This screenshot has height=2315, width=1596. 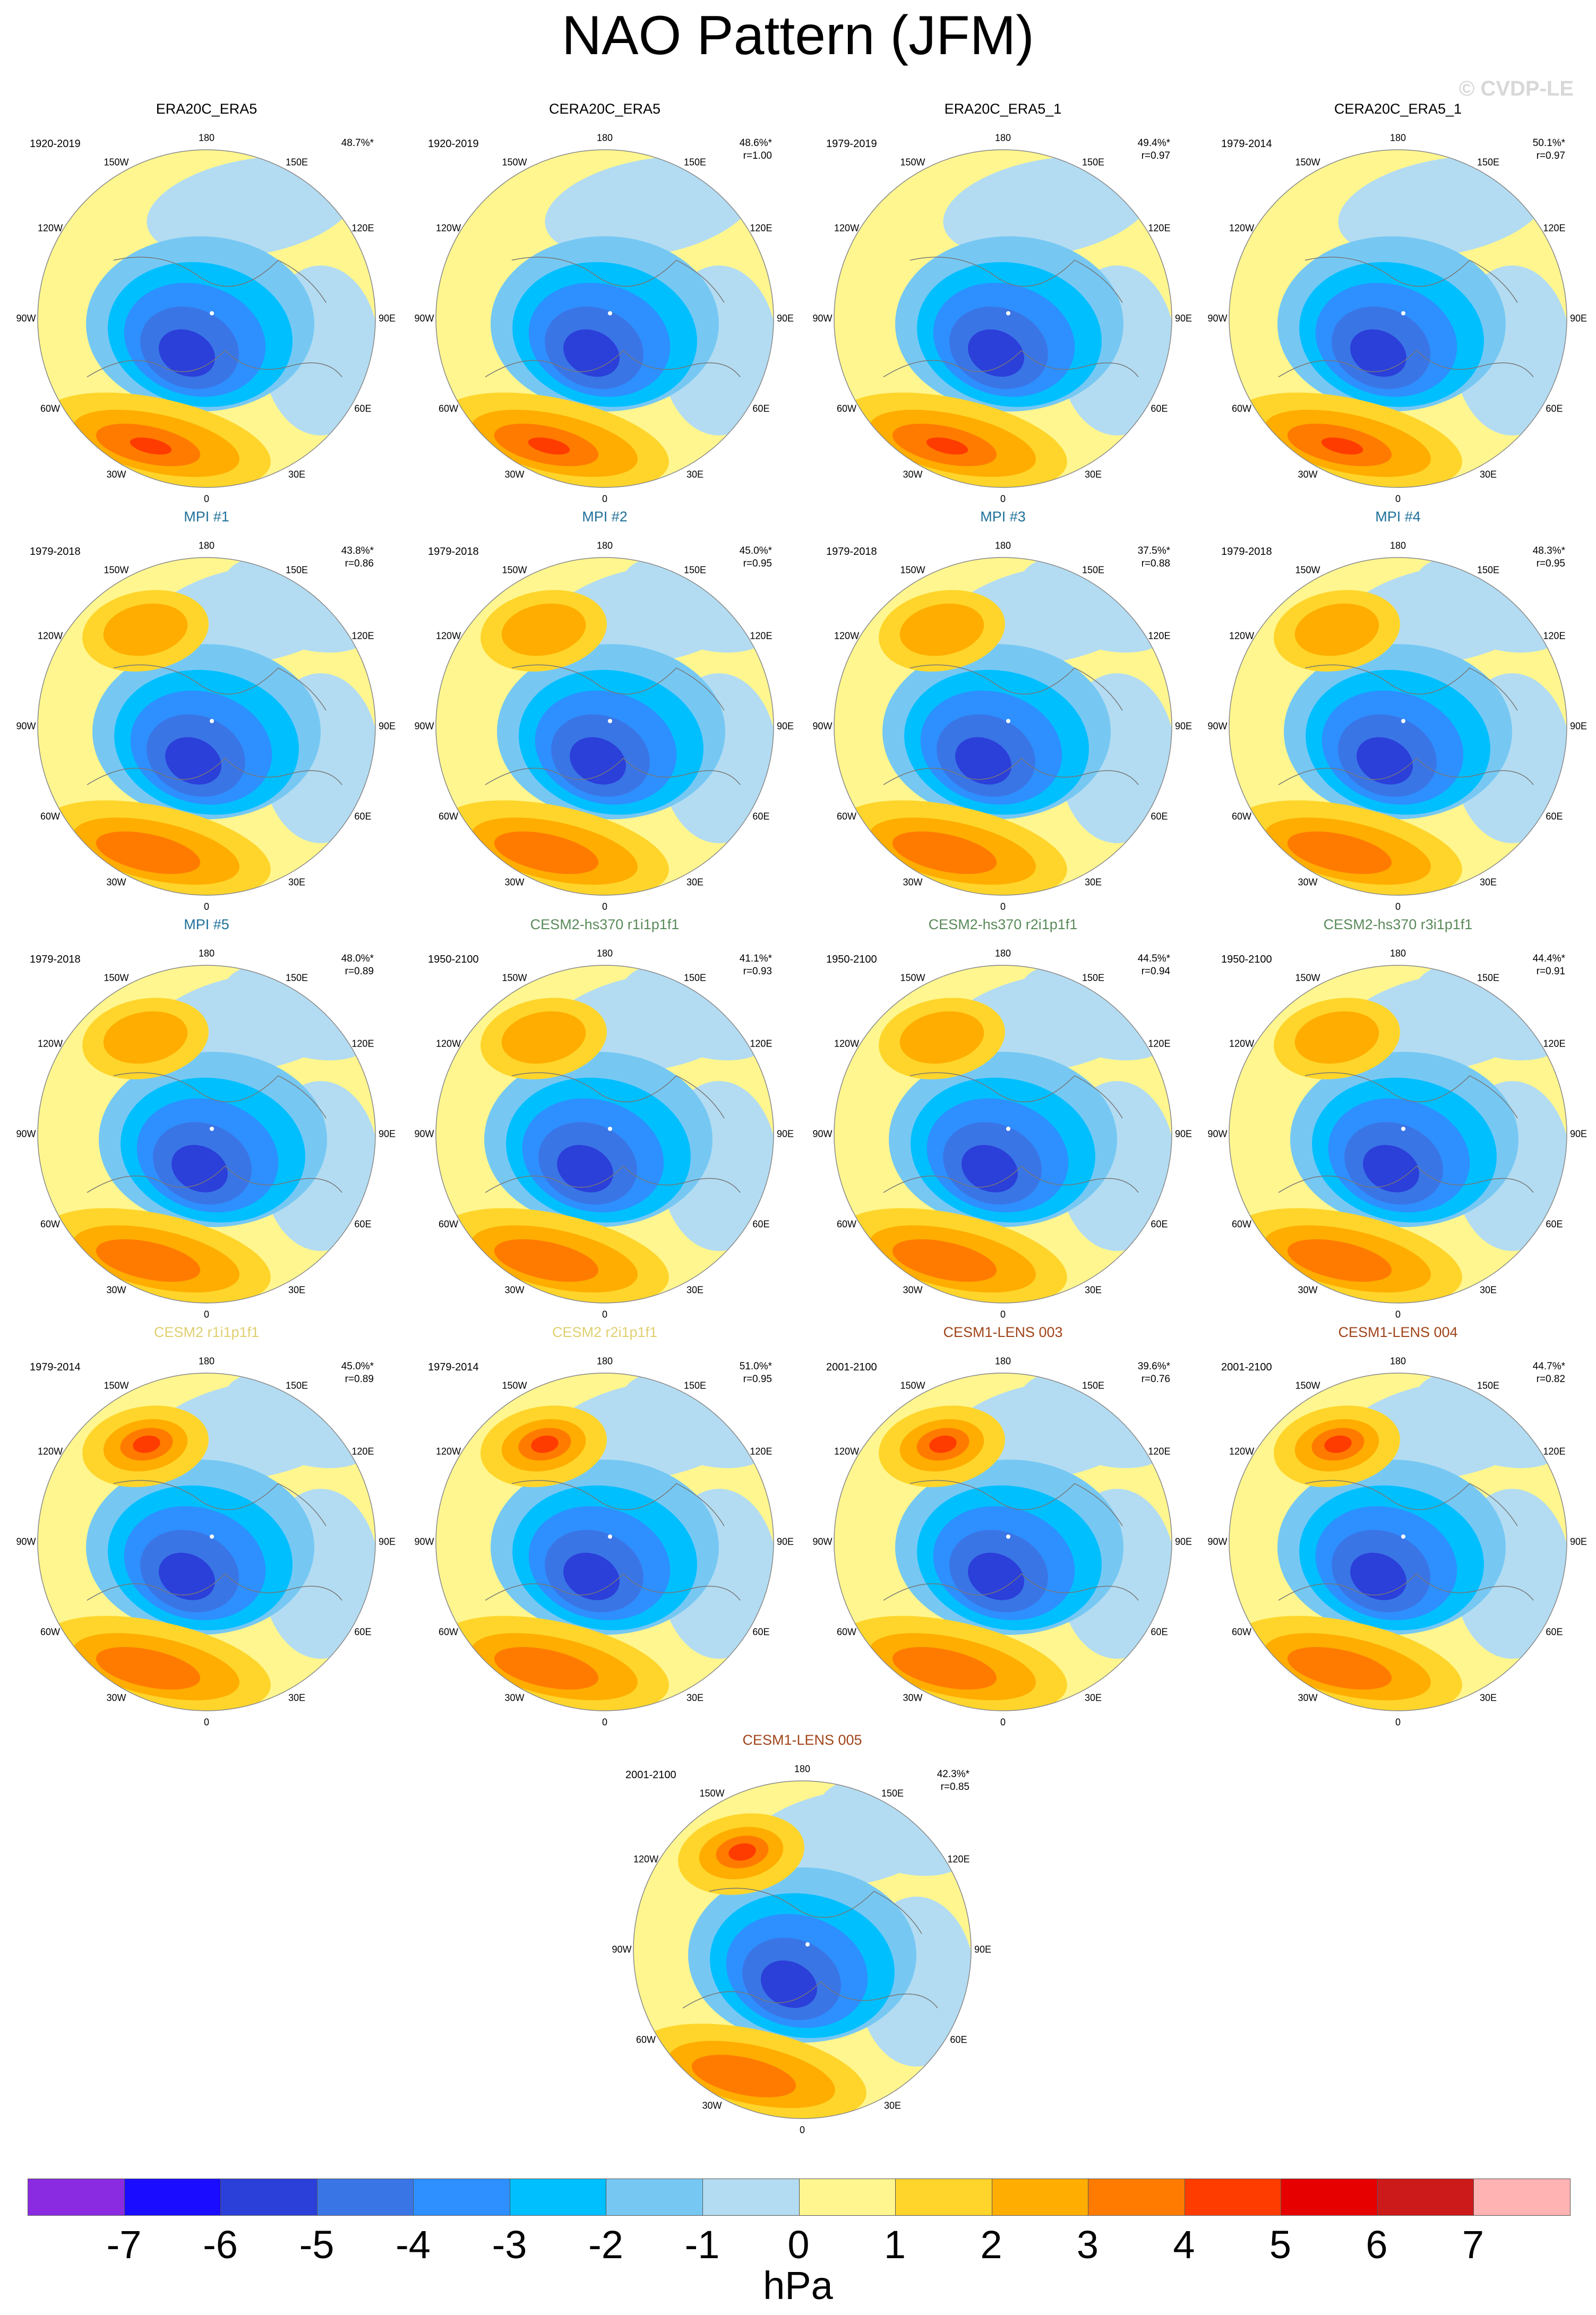 What do you see at coordinates (1548, 143) in the screenshot?
I see `variance-explained: 50.1%*` at bounding box center [1548, 143].